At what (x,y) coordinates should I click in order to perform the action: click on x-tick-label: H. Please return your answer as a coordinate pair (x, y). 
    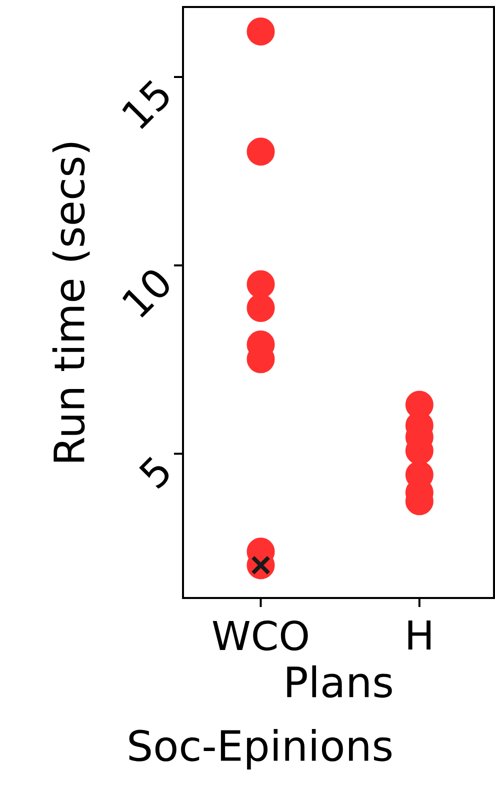
    Looking at the image, I should click on (419, 635).